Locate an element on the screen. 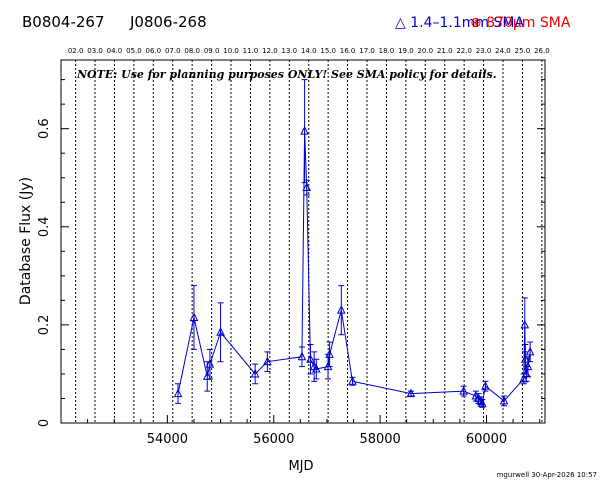 The image size is (601, 481). year-label: 08.0 is located at coordinates (192, 51).